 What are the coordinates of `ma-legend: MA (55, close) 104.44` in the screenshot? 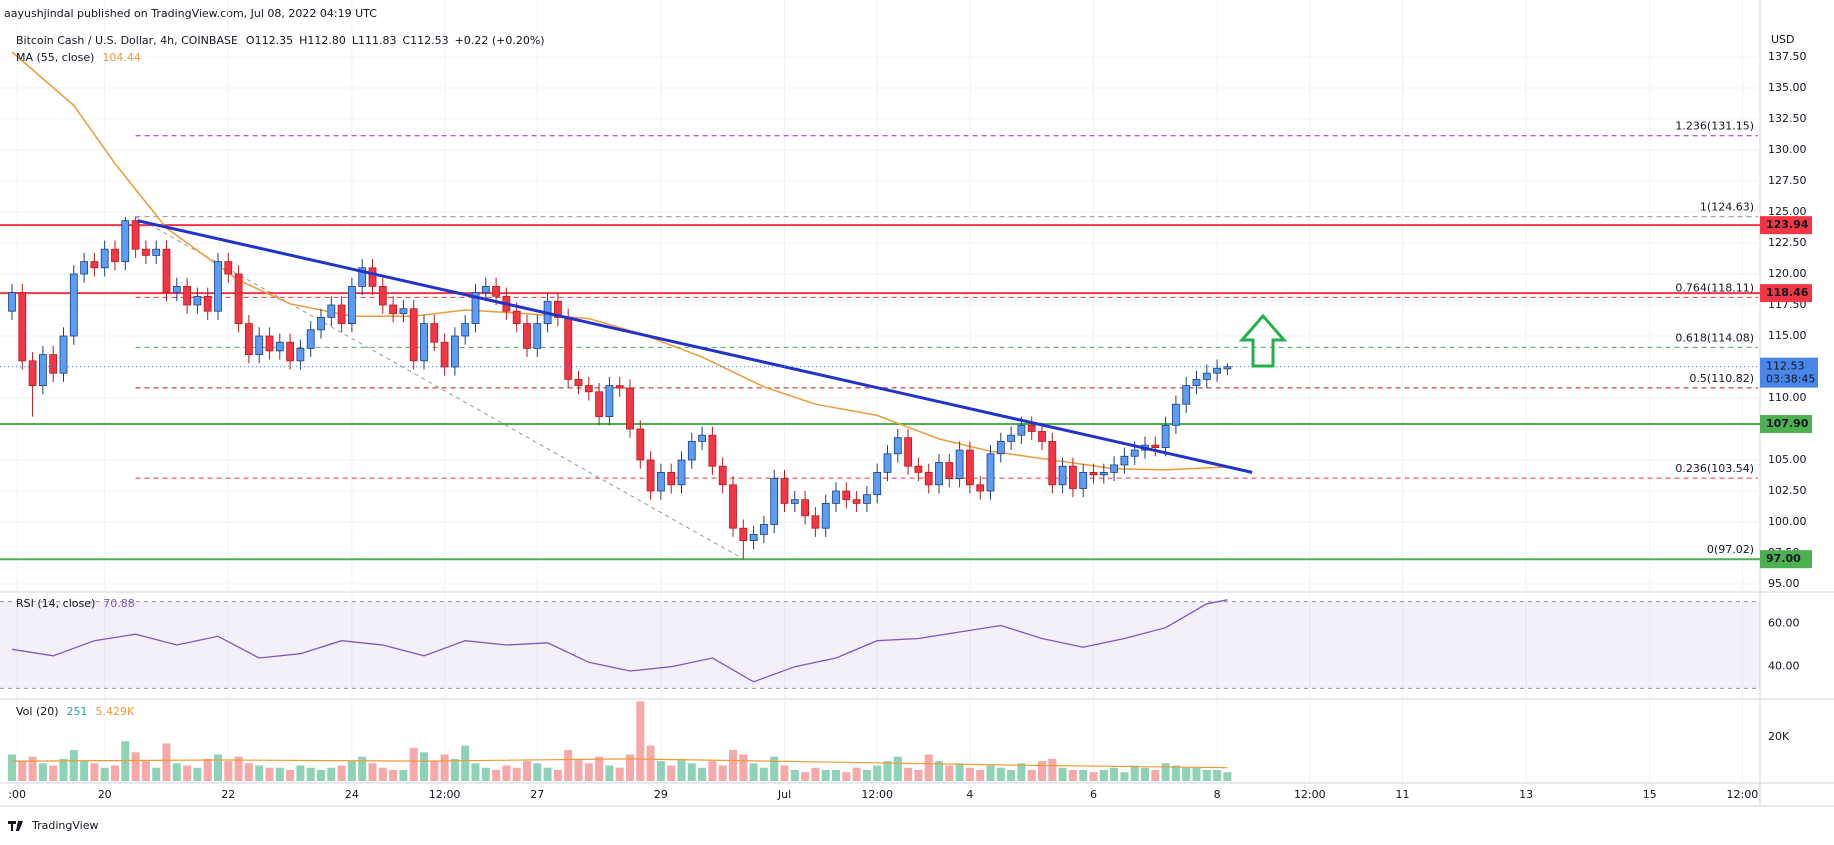 It's located at (78, 57).